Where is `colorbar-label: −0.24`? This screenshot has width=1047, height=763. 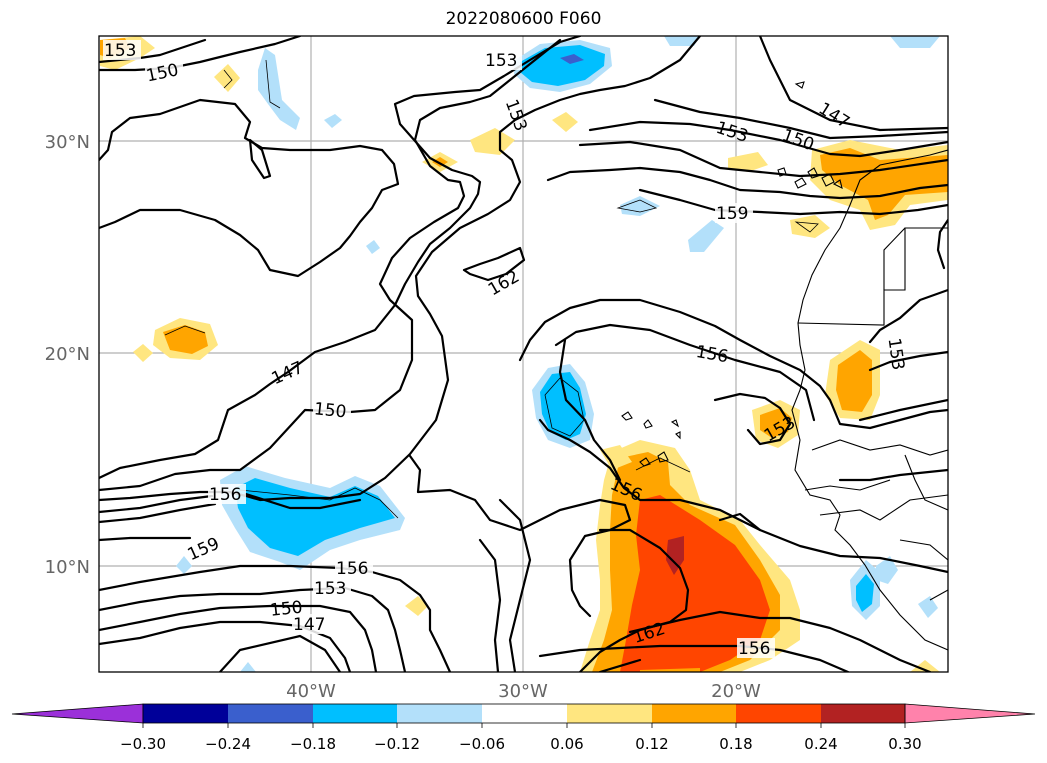
colorbar-label: −0.24 is located at coordinates (228, 744).